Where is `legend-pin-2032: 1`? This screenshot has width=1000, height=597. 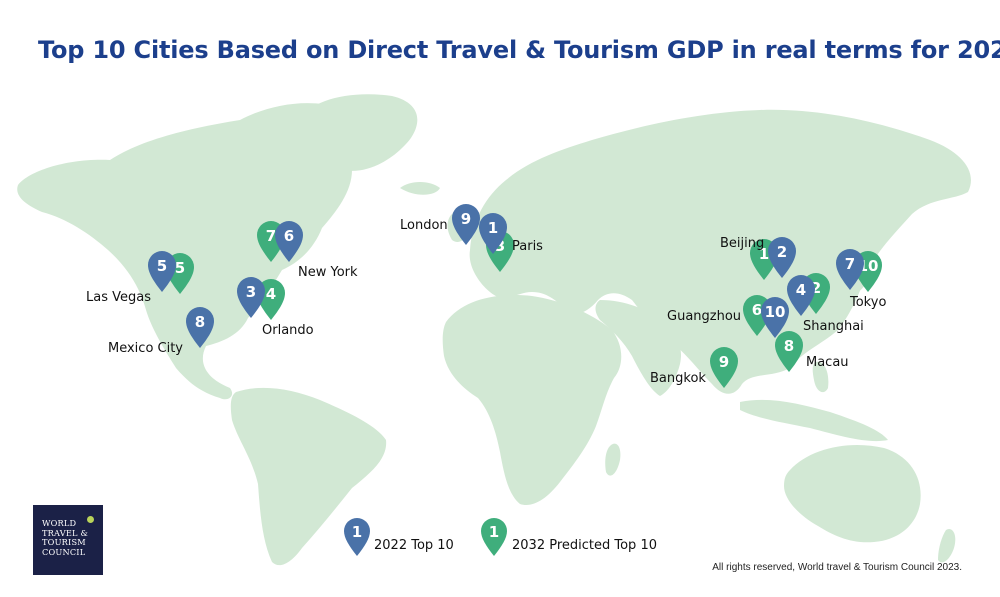 legend-pin-2032: 1 is located at coordinates (494, 537).